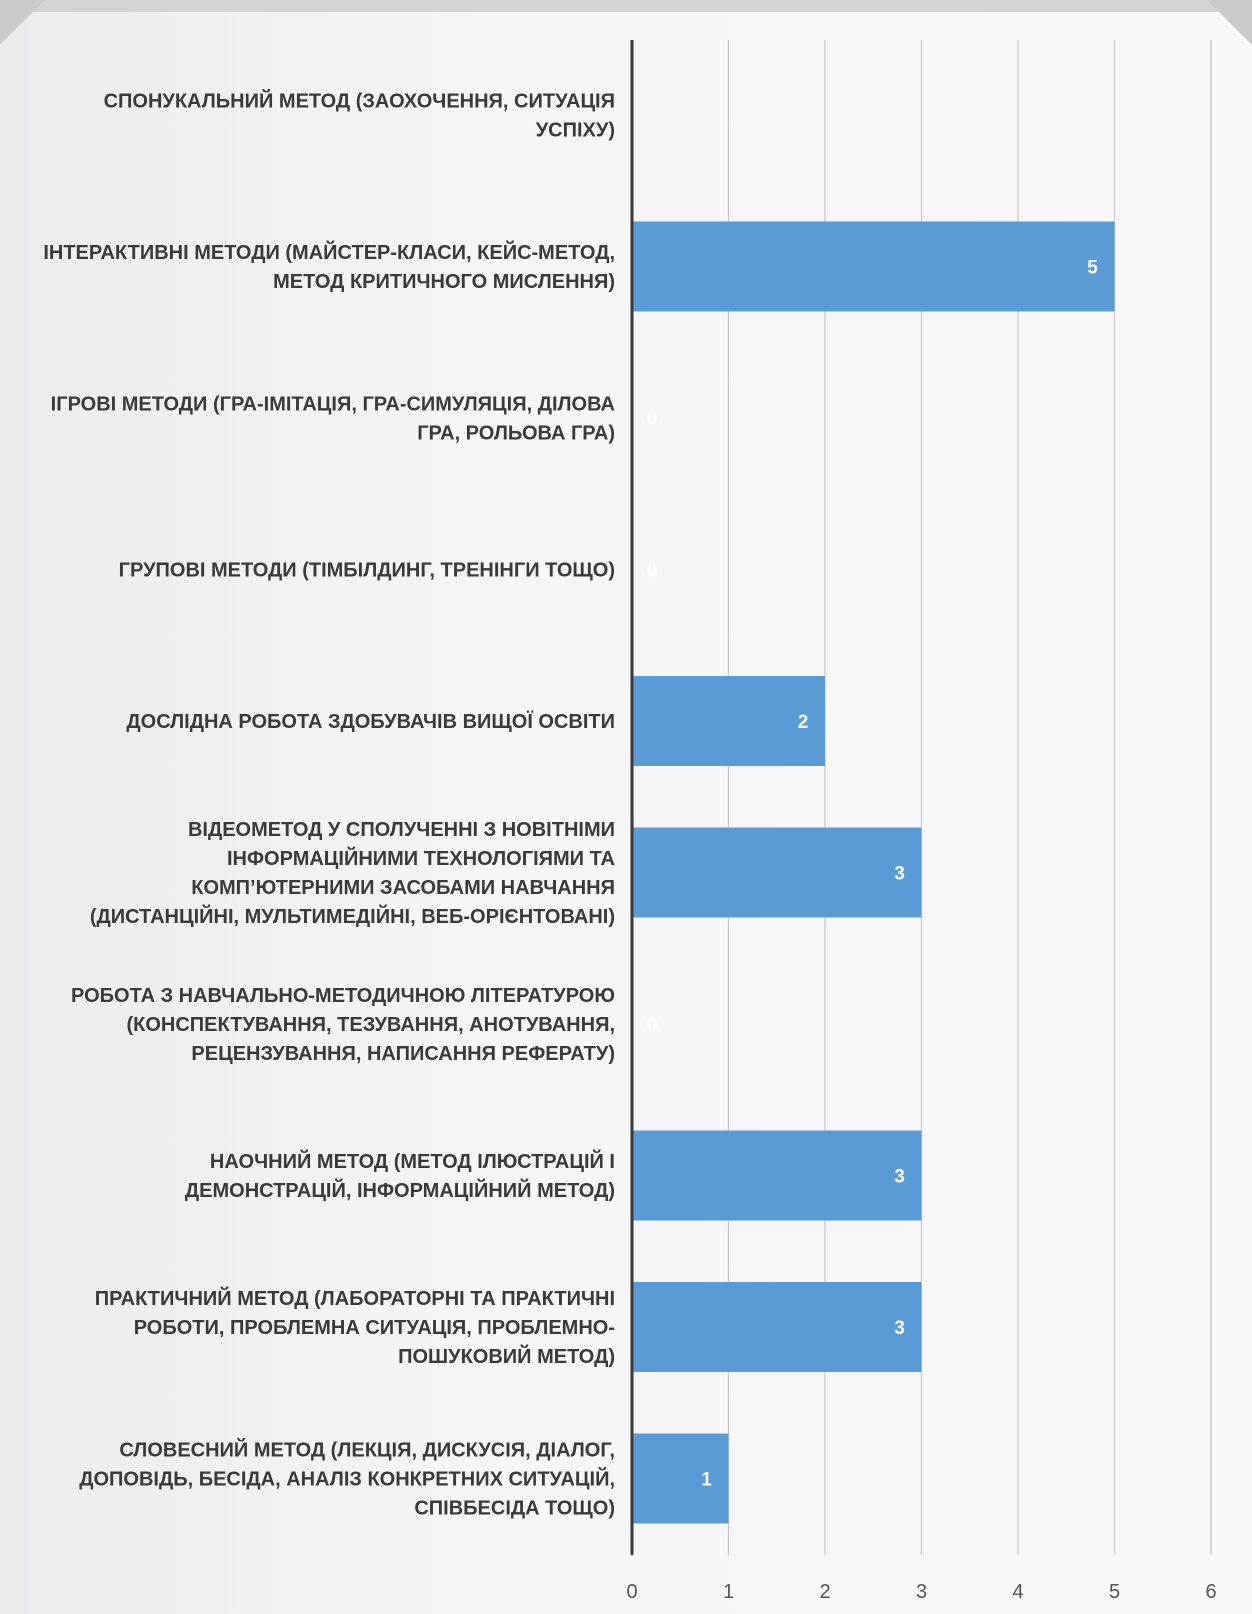 The width and height of the screenshot is (1252, 1614). I want to click on category-label: МЕТОД КРИТИЧНОГО МИСЛЕННЯ), so click(444, 282).